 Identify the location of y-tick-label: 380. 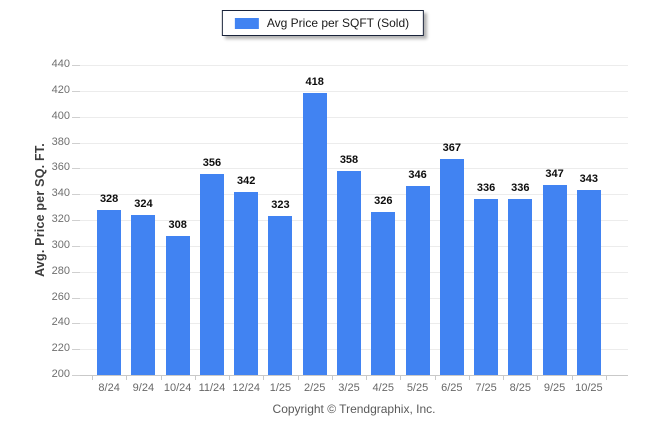
(60, 141).